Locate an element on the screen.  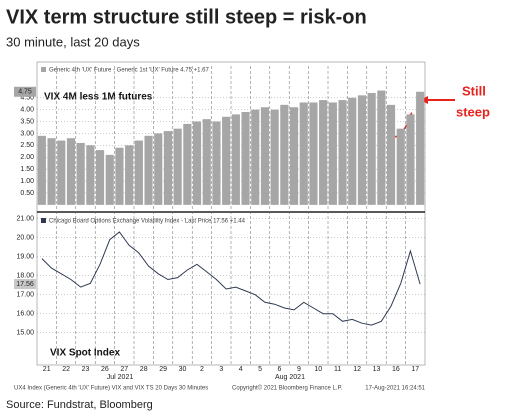
x-tick-label: 23 is located at coordinates (86, 369).